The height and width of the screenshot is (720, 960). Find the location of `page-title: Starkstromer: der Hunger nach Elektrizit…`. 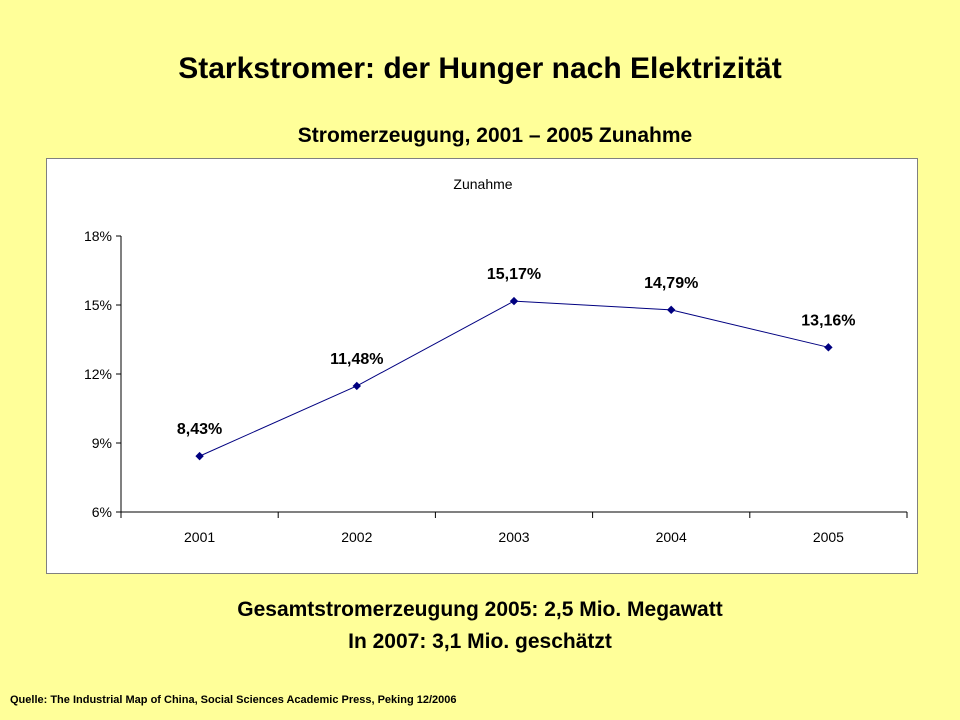

page-title: Starkstromer: der Hunger nach Elektrizit… is located at coordinates (480, 68).